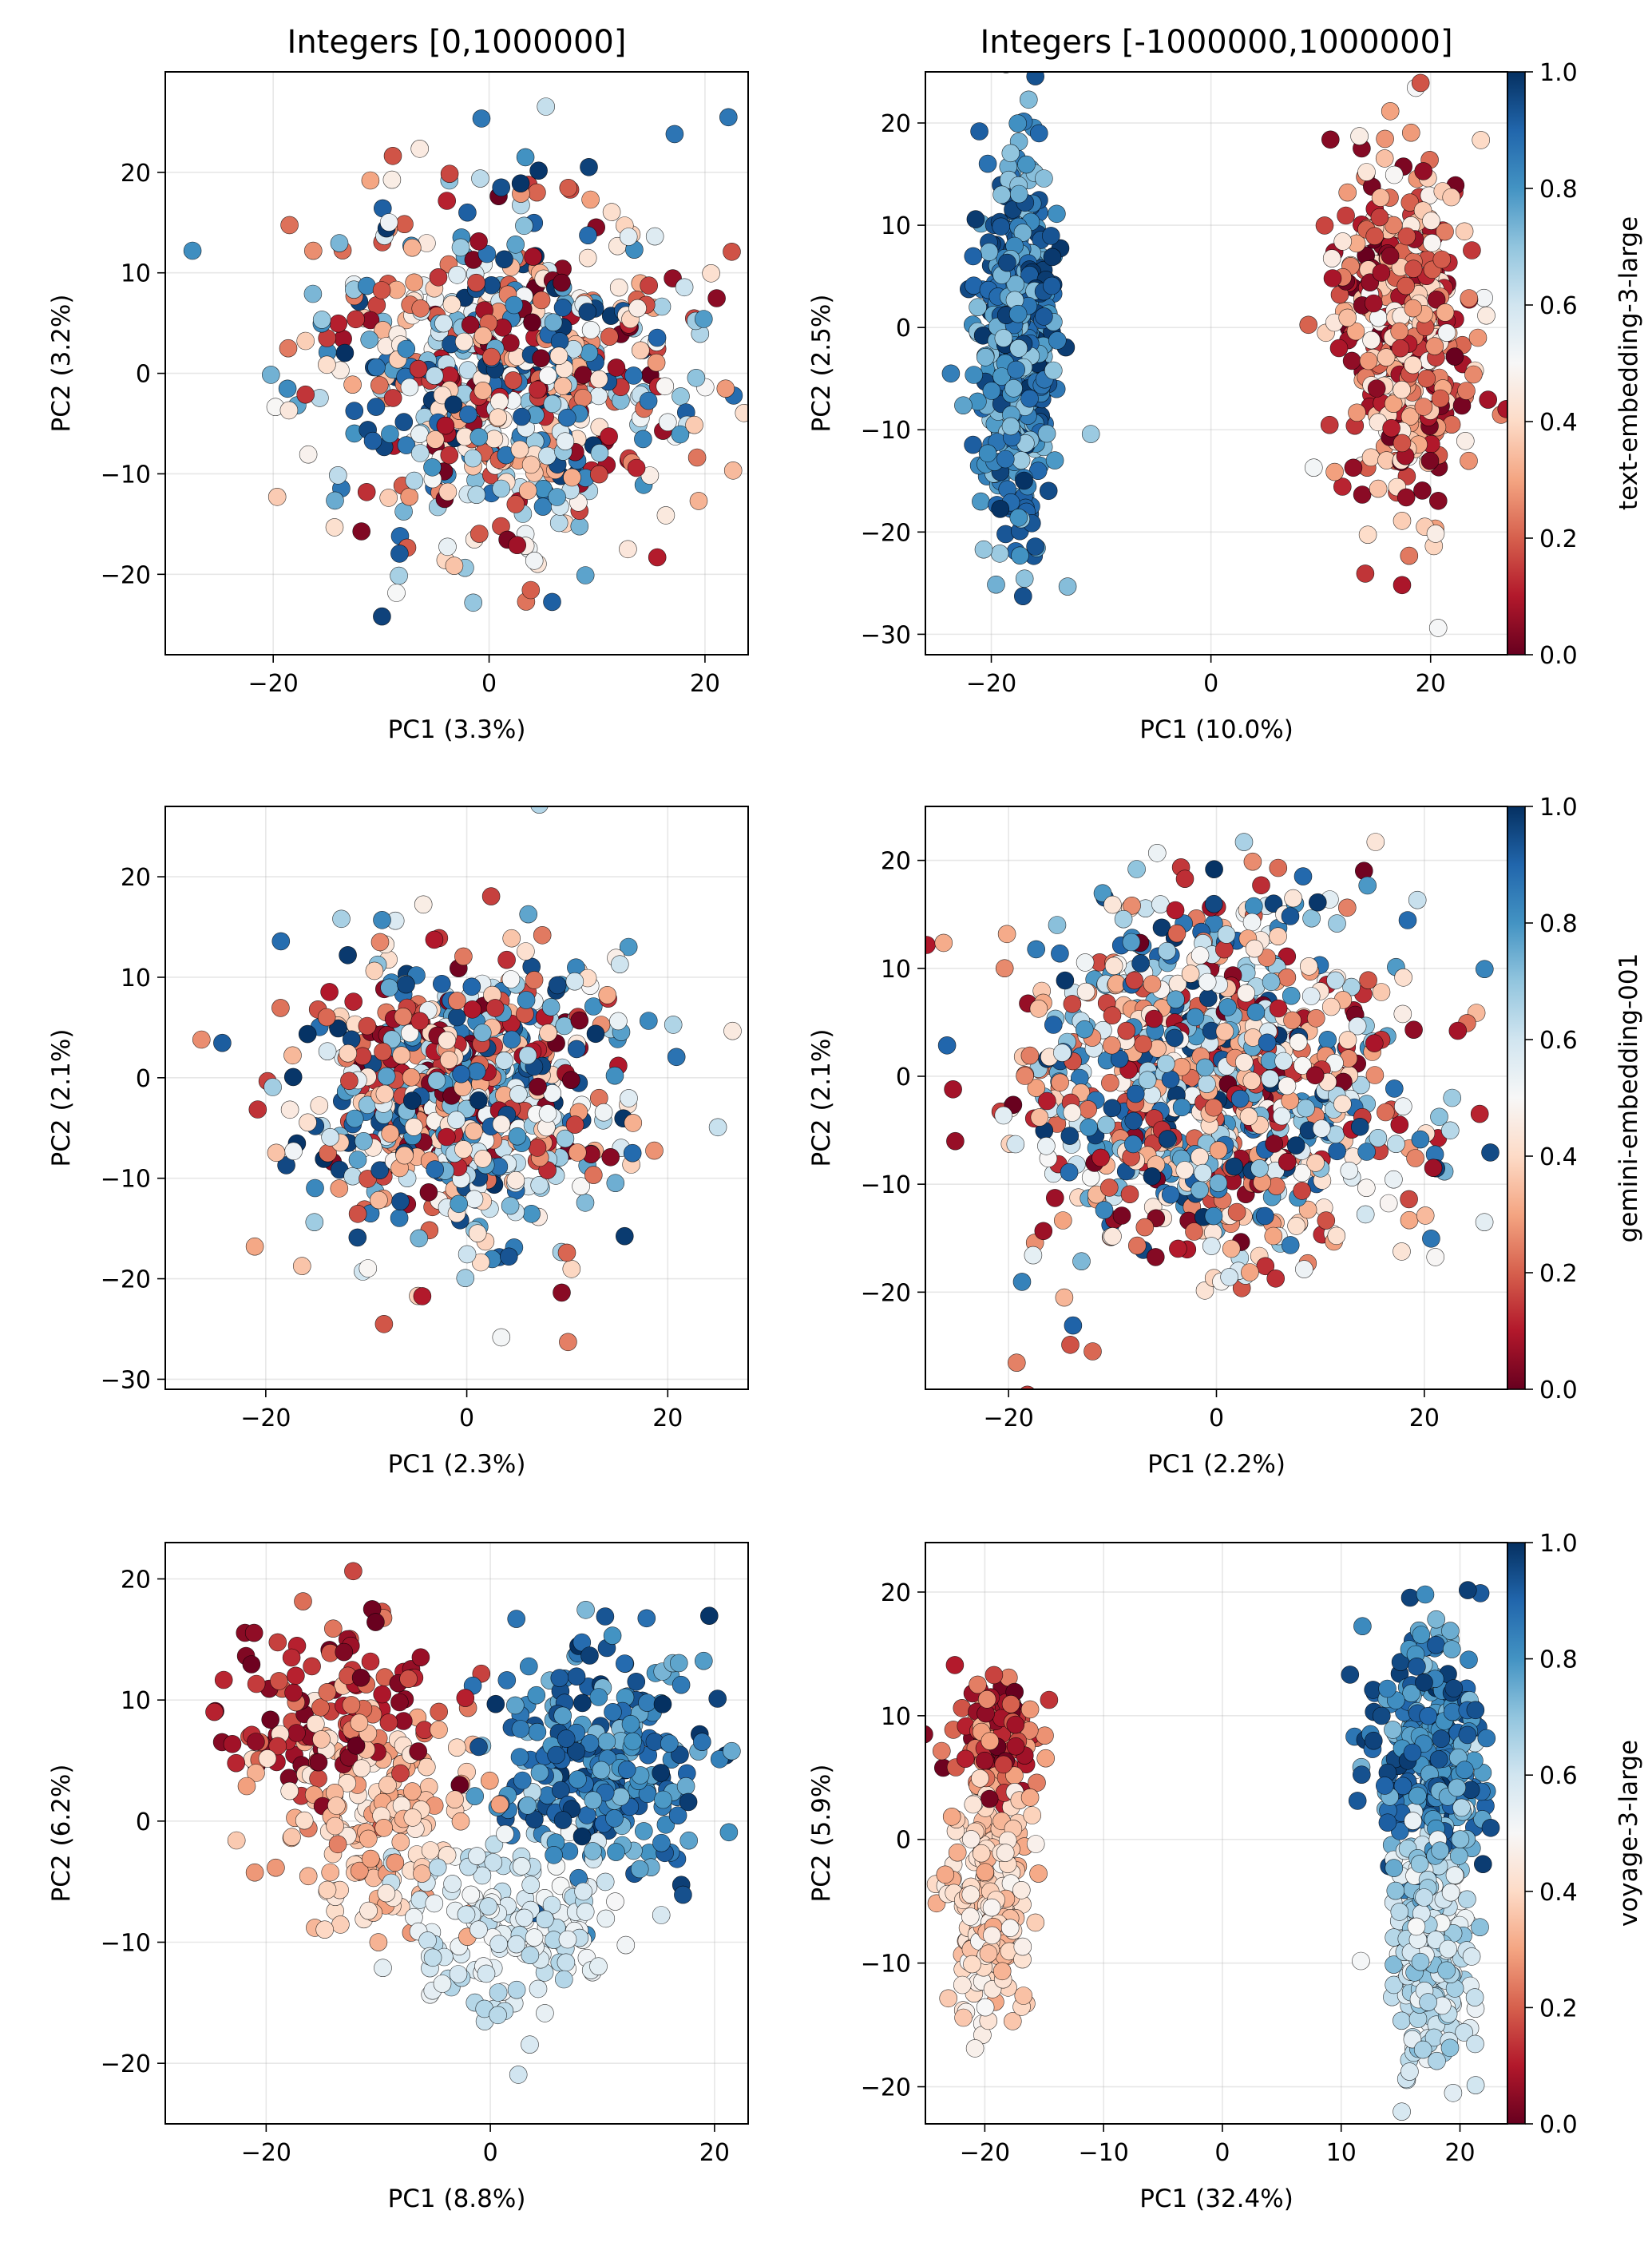  I want to click on colorbar-tick-label: 0.8, so click(1558, 924).